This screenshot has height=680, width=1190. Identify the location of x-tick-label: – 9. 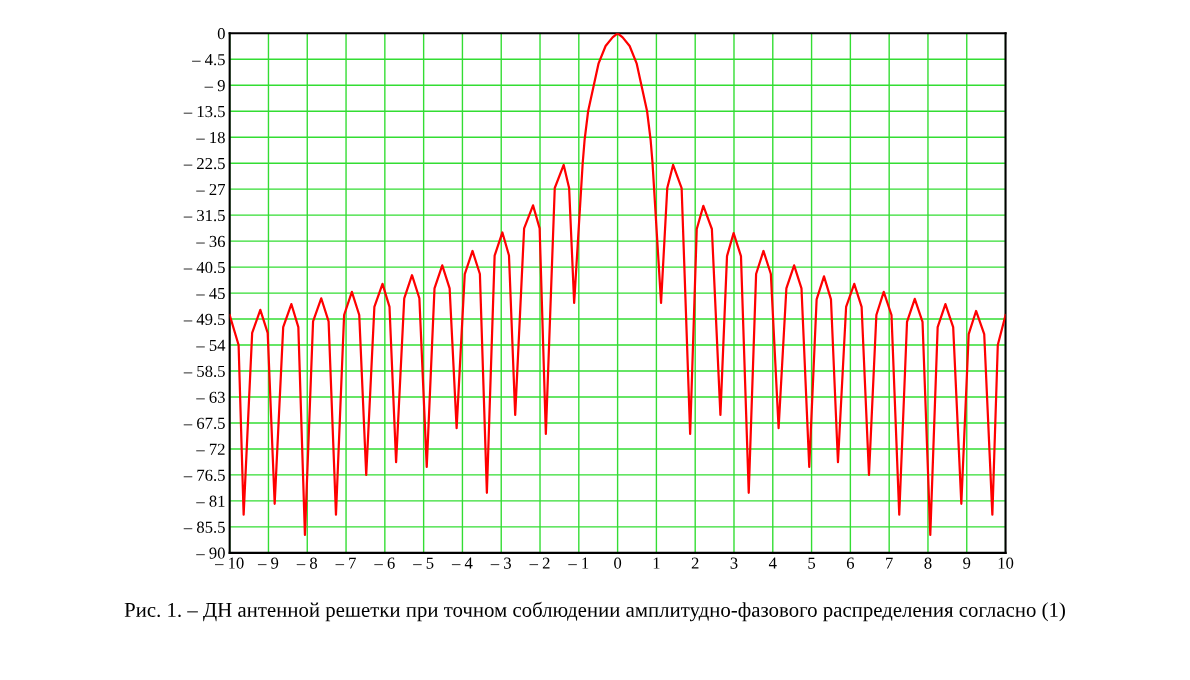
(268, 563).